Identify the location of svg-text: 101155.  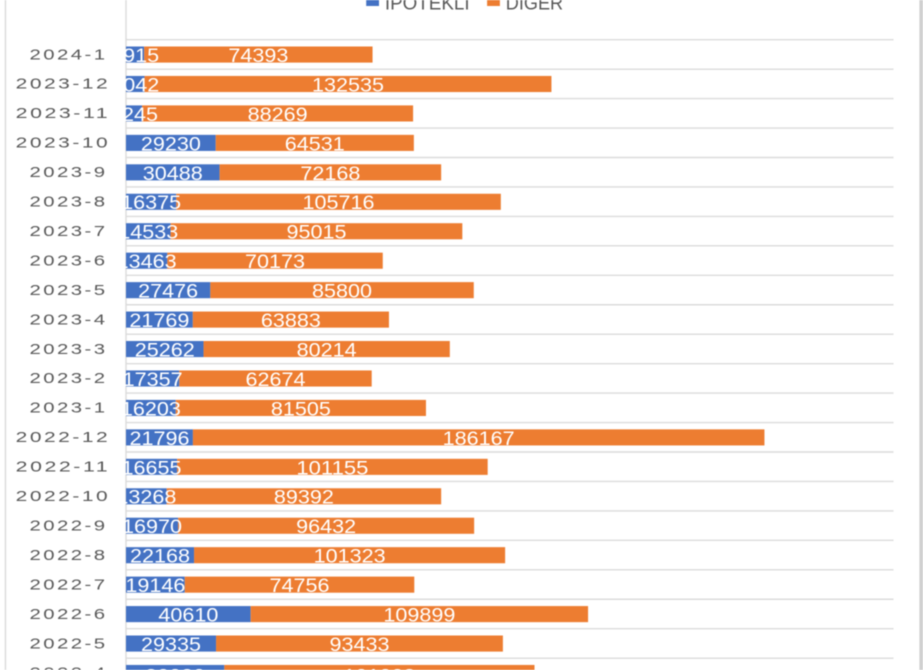
(332, 468).